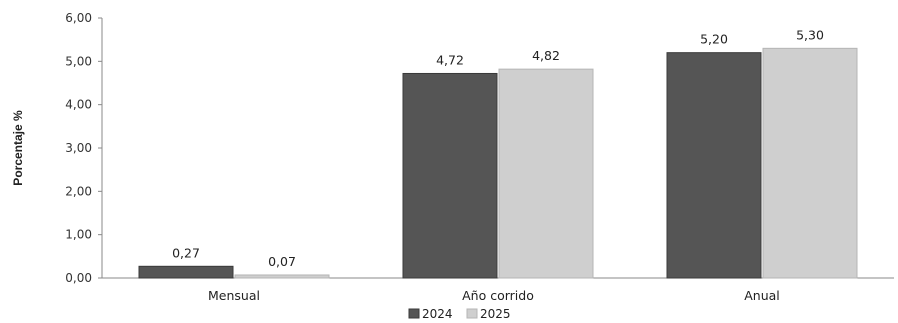 The image size is (898, 323). Describe the element at coordinates (78, 278) in the screenshot. I see `y-tick-label: 0,00` at that location.